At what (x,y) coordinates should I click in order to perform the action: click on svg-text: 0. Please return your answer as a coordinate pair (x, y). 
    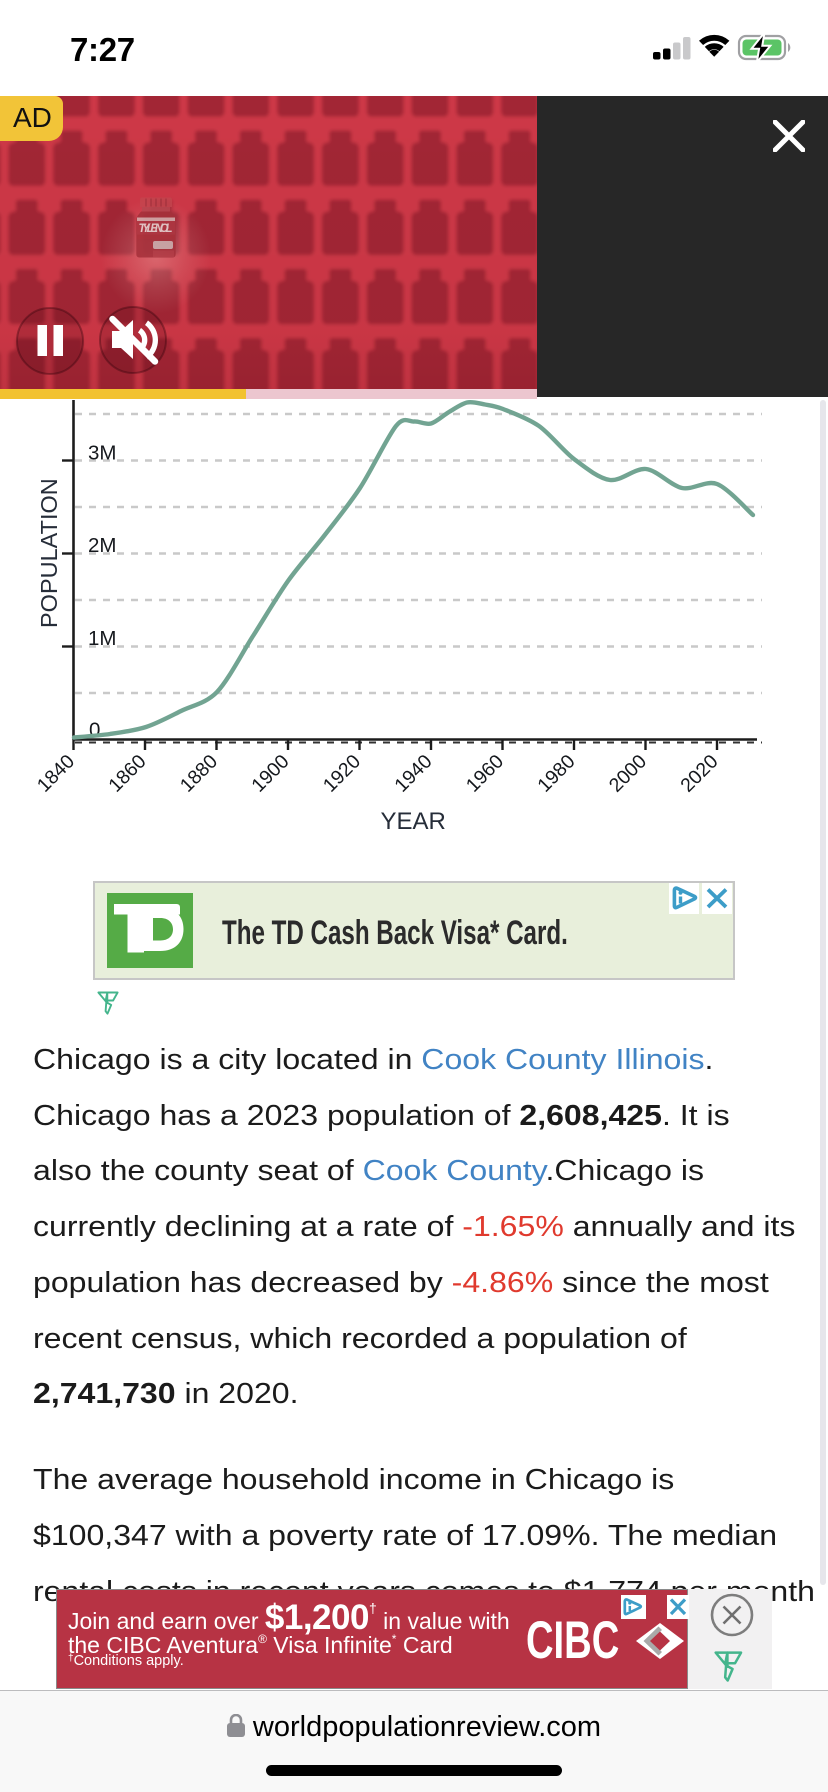
    Looking at the image, I should click on (94, 730).